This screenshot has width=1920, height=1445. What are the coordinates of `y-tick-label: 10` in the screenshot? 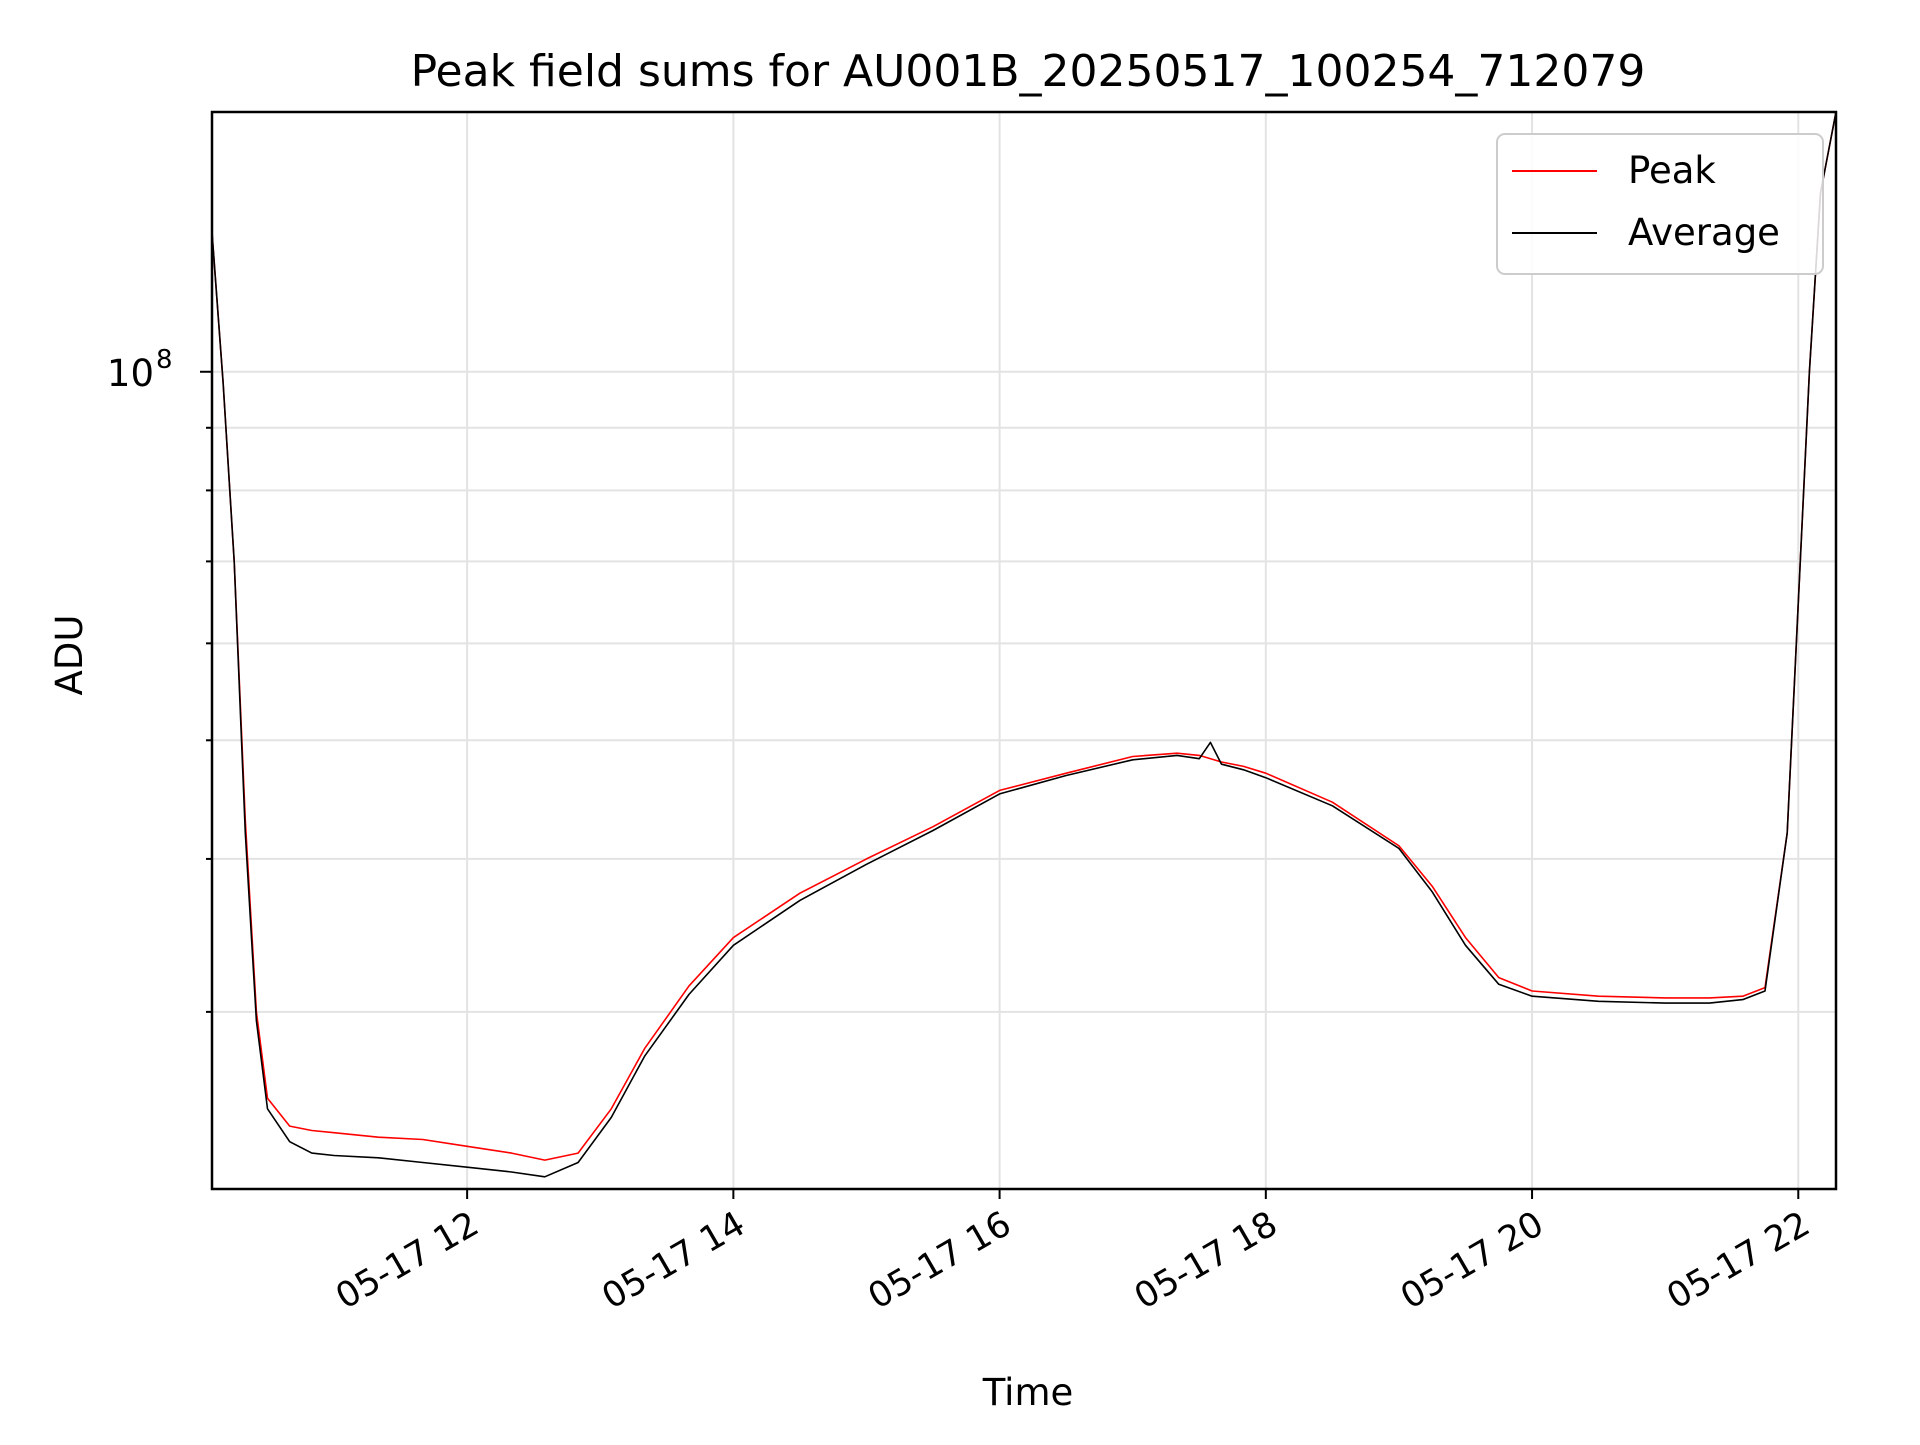 It's located at (130, 373).